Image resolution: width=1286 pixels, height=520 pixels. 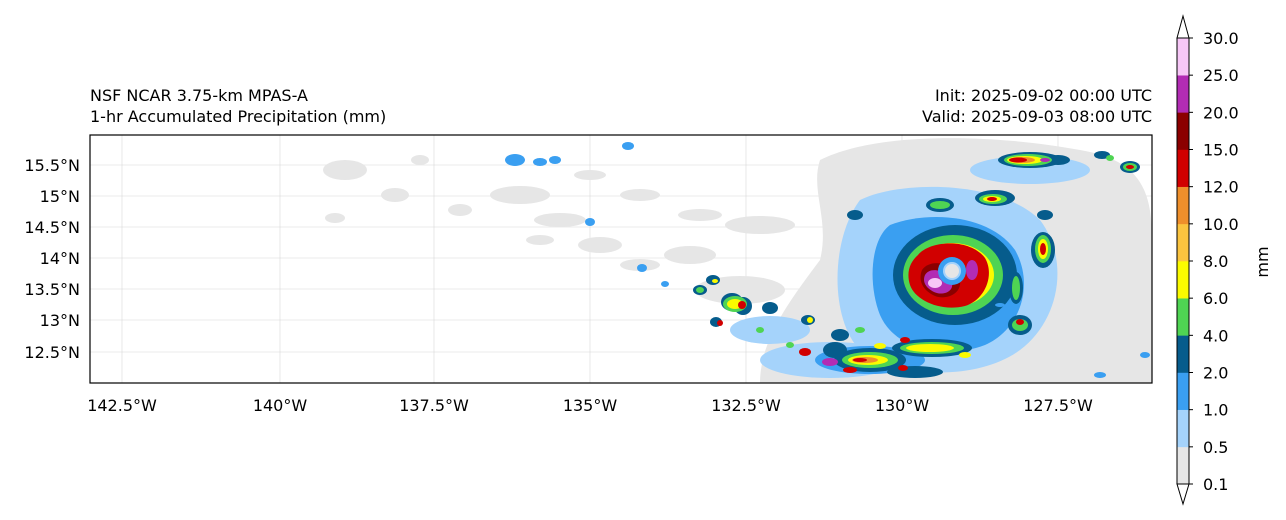 What do you see at coordinates (1215, 484) in the screenshot?
I see `colorbar-tick-label: 0.1` at bounding box center [1215, 484].